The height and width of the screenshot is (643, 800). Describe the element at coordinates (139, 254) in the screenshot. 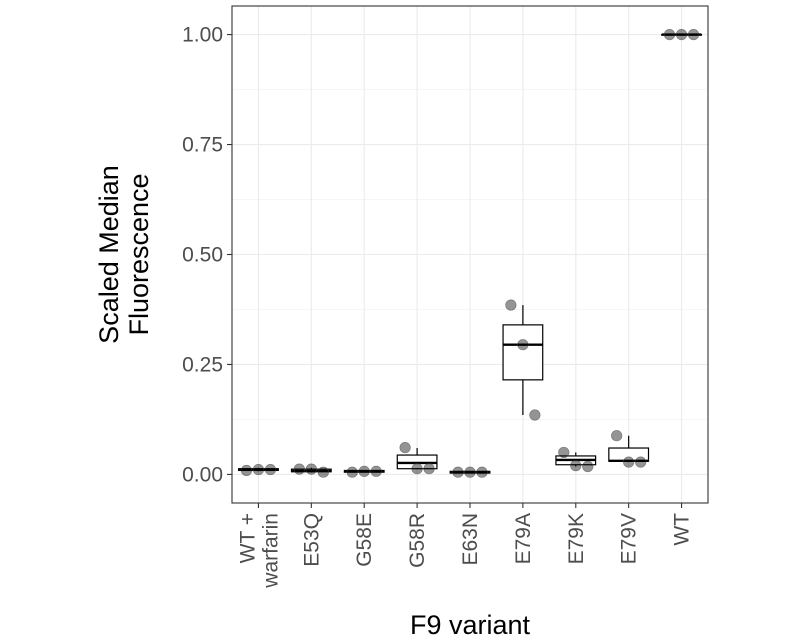

I see `y-axis-title-line2: Fluorescence` at that location.